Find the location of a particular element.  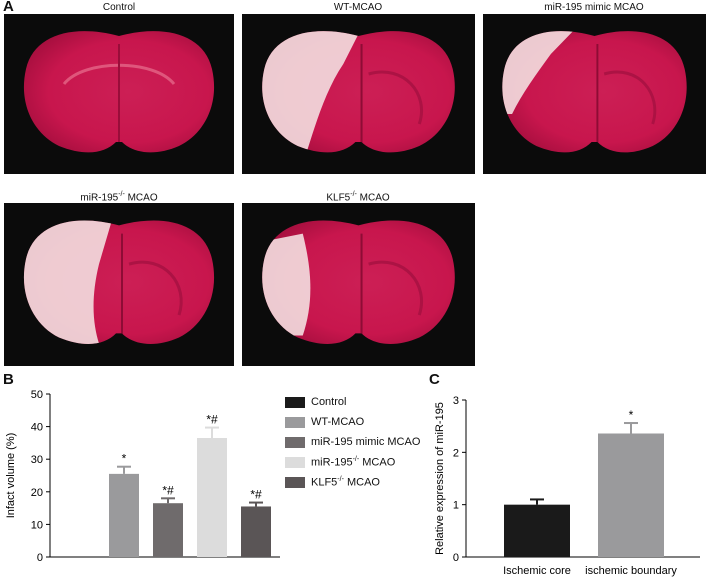

y-tick-label: 20 is located at coordinates (37, 493).